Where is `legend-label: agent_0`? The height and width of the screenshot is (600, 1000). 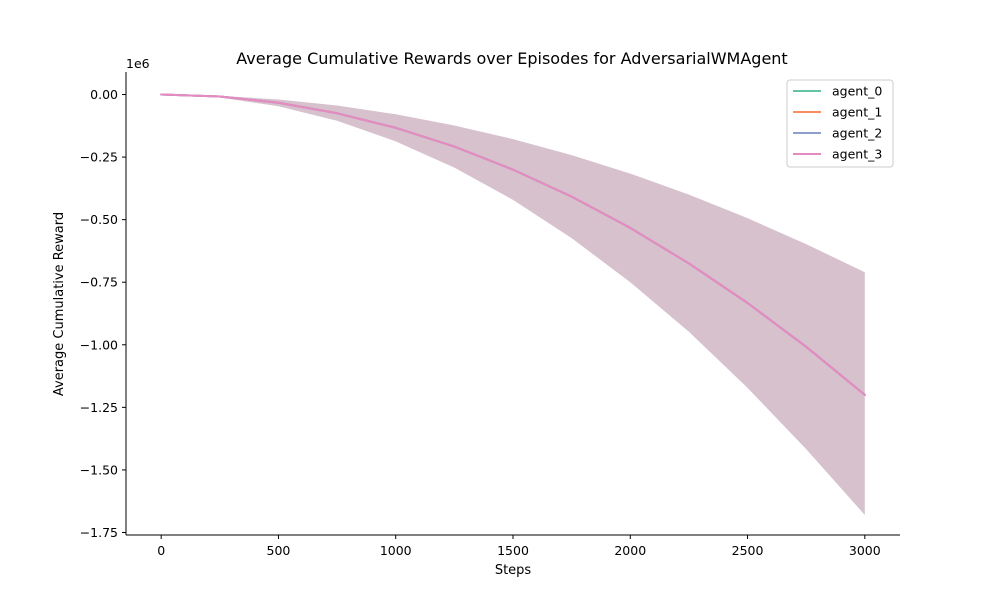 legend-label: agent_0 is located at coordinates (857, 91).